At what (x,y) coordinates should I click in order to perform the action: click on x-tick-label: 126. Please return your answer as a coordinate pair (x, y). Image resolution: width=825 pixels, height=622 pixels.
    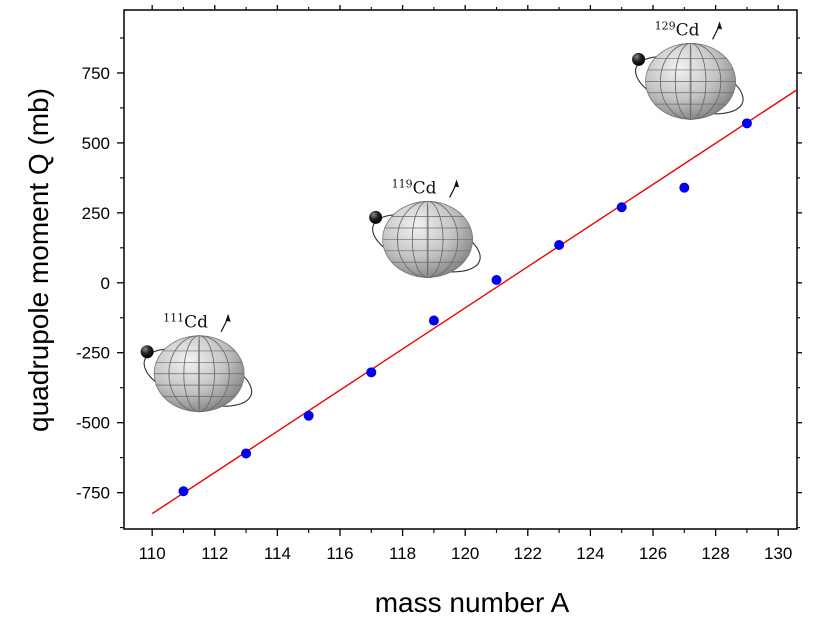
    Looking at the image, I should click on (653, 553).